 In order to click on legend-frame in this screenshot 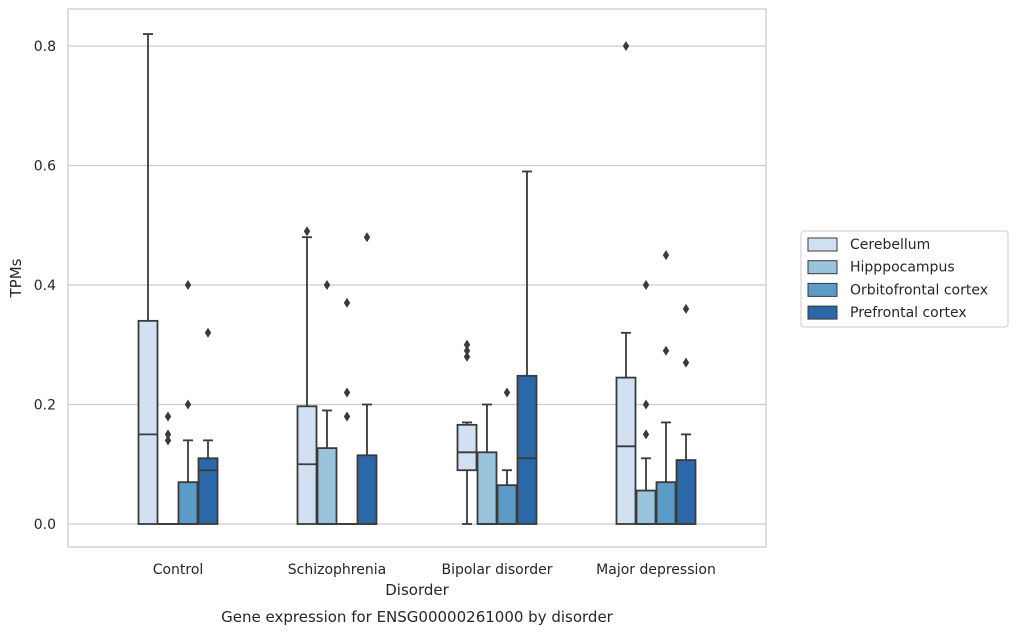, I will do `click(904, 279)`.